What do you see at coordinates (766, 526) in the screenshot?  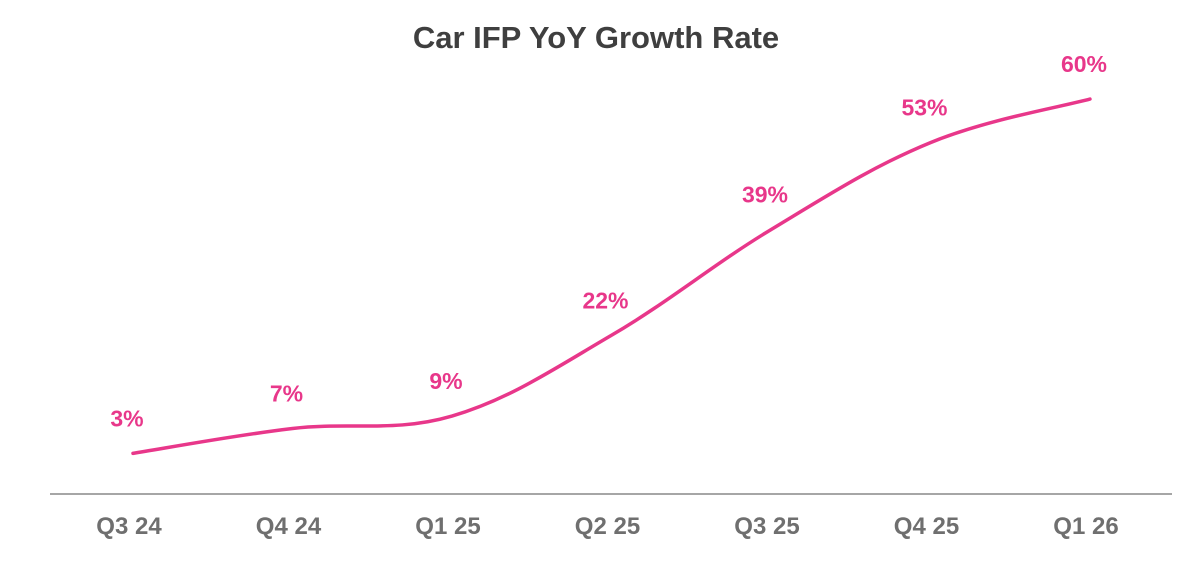 I see `x-tick-label: Q3 25` at bounding box center [766, 526].